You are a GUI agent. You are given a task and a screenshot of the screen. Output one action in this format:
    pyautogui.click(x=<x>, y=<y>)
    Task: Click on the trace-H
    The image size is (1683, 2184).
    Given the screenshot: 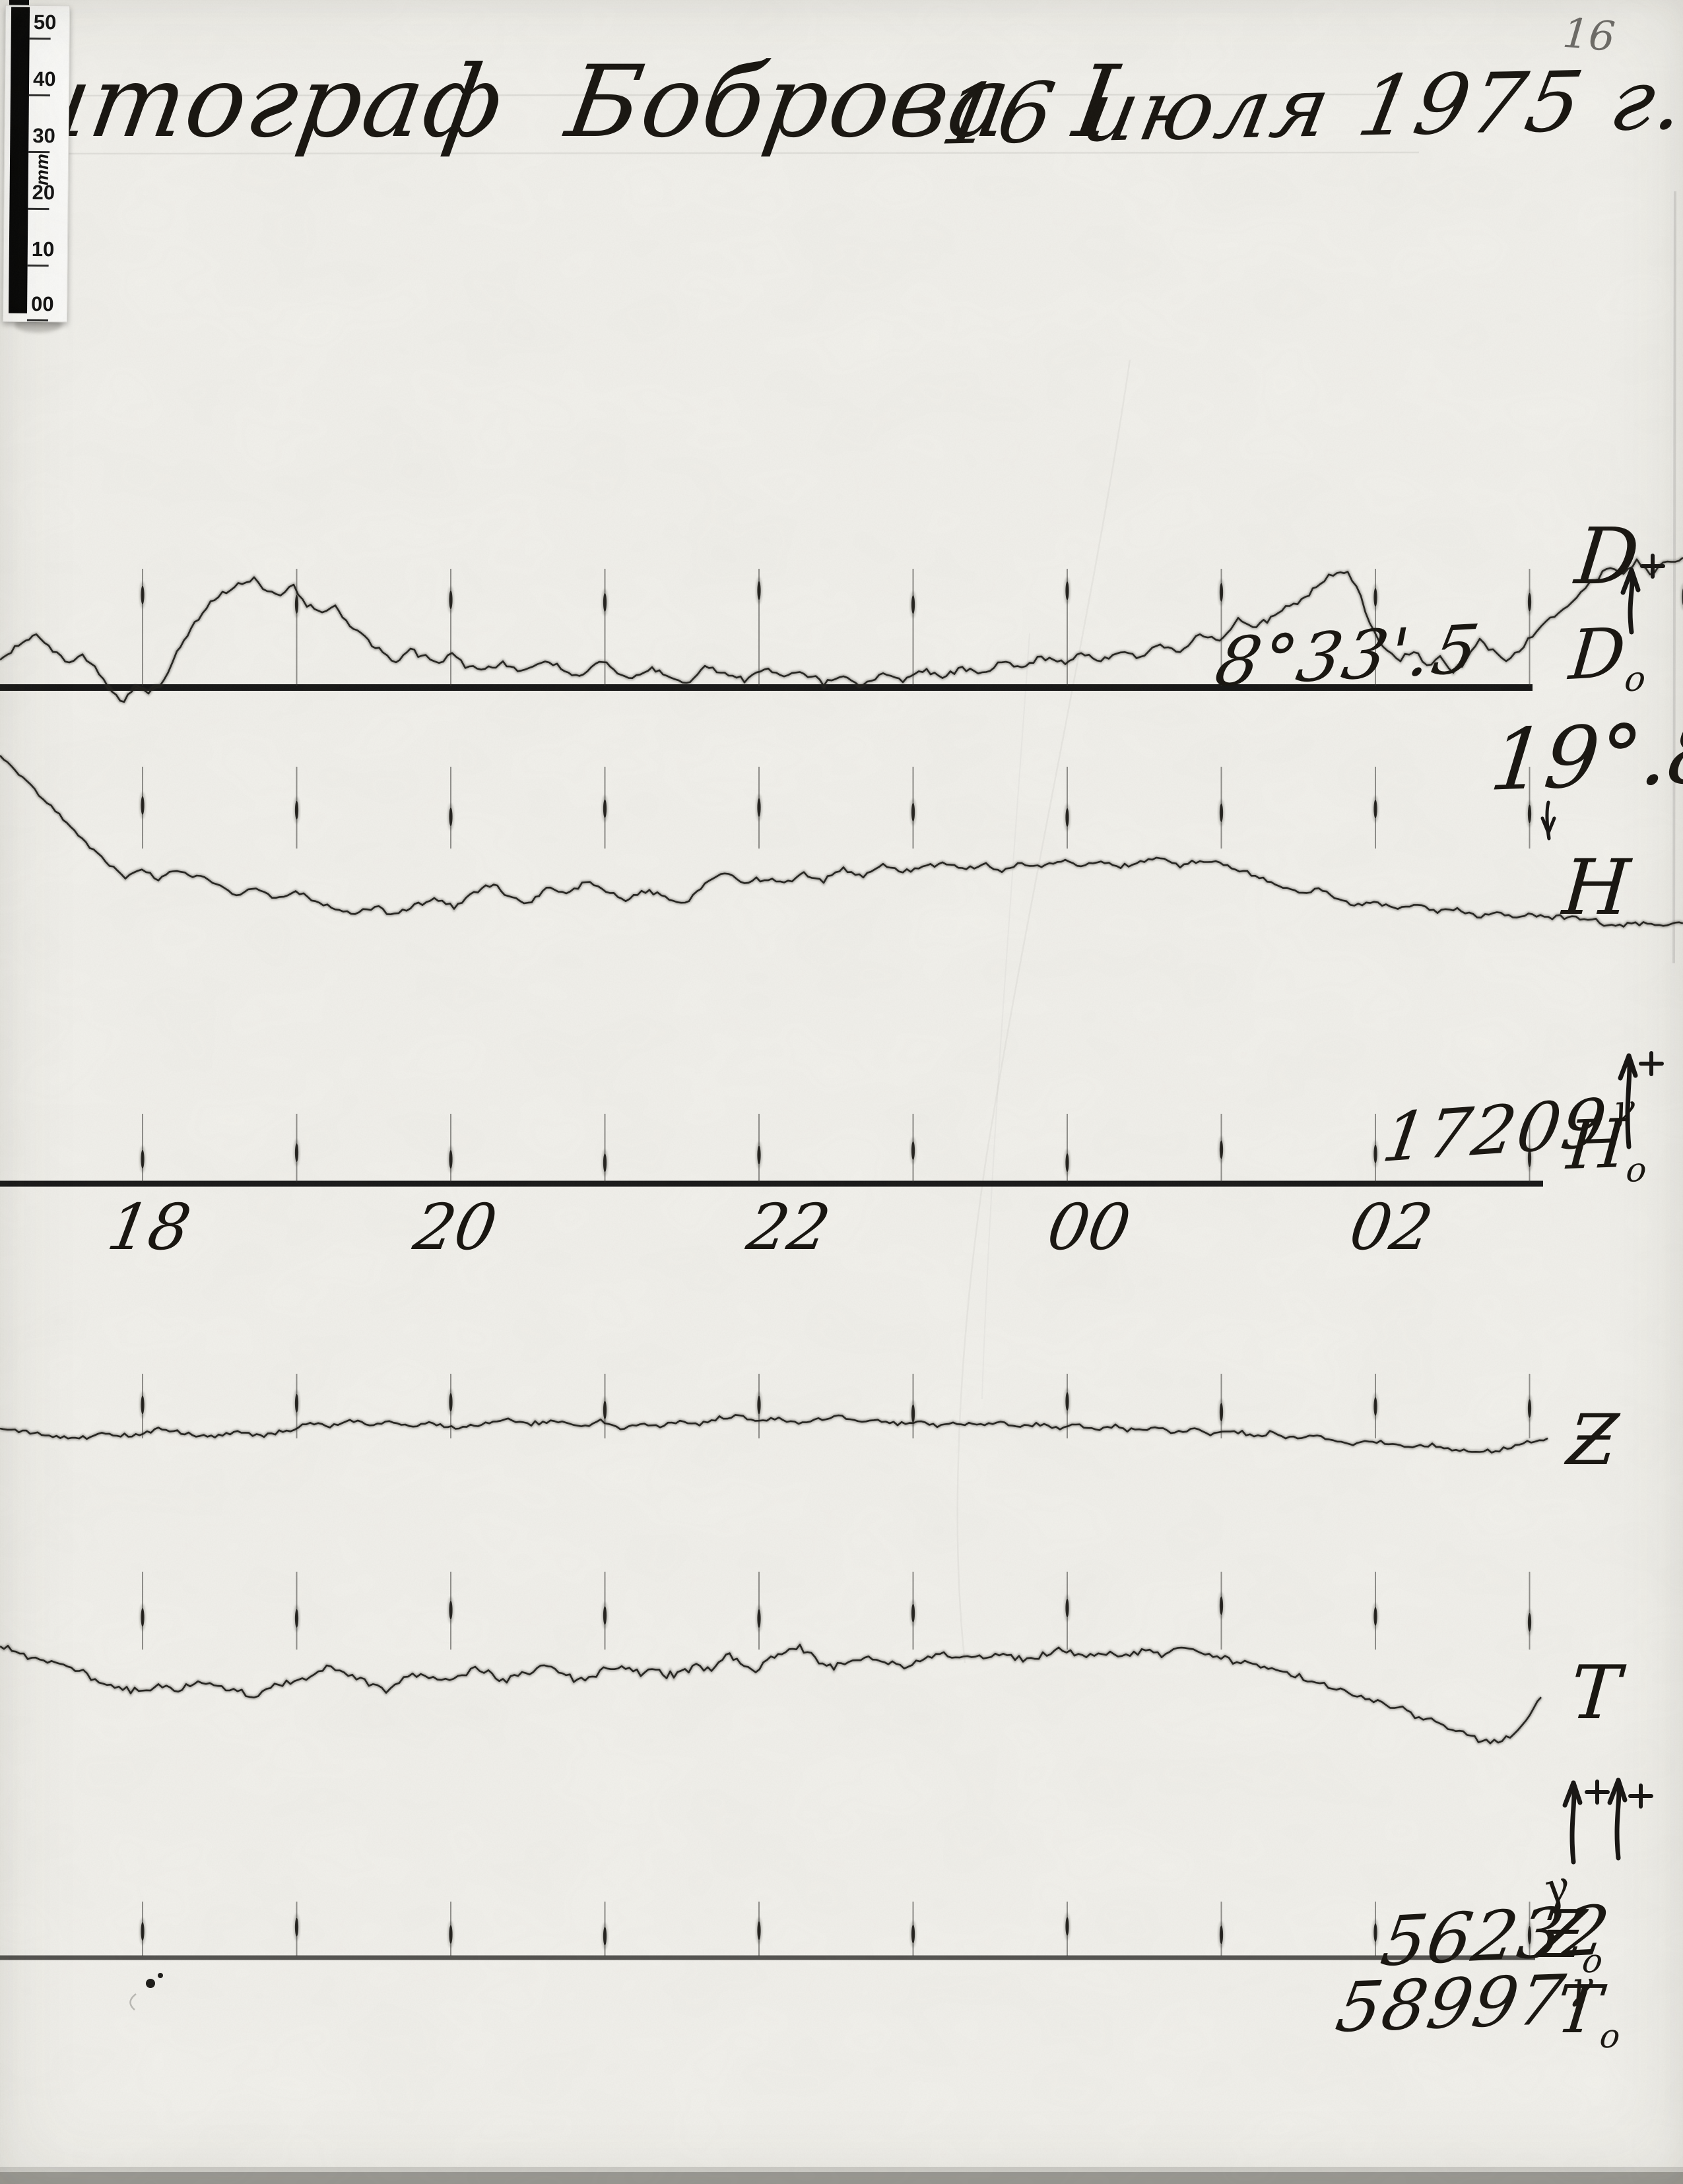 What is the action you would take?
    pyautogui.click(x=841, y=841)
    